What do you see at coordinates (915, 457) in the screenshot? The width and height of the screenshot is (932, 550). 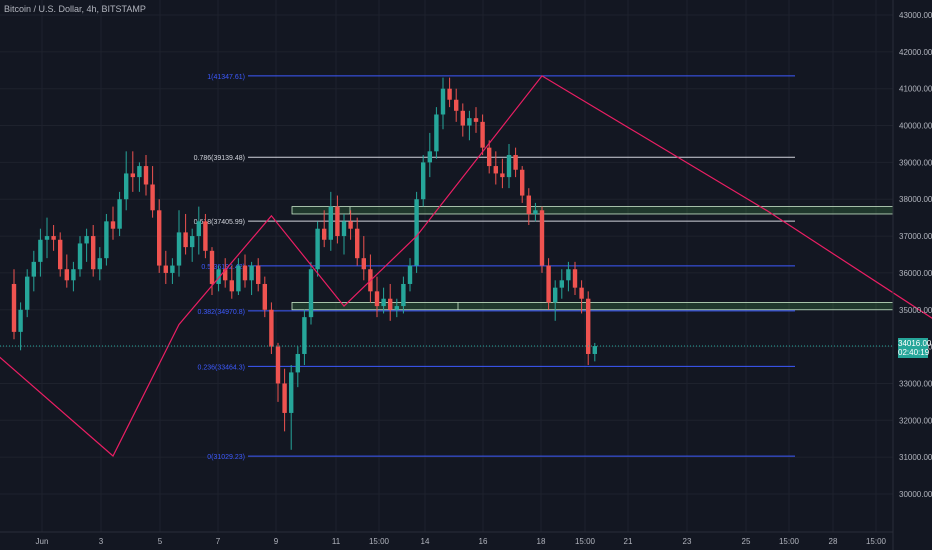 I see `price-tick-label: 31000.00` at bounding box center [915, 457].